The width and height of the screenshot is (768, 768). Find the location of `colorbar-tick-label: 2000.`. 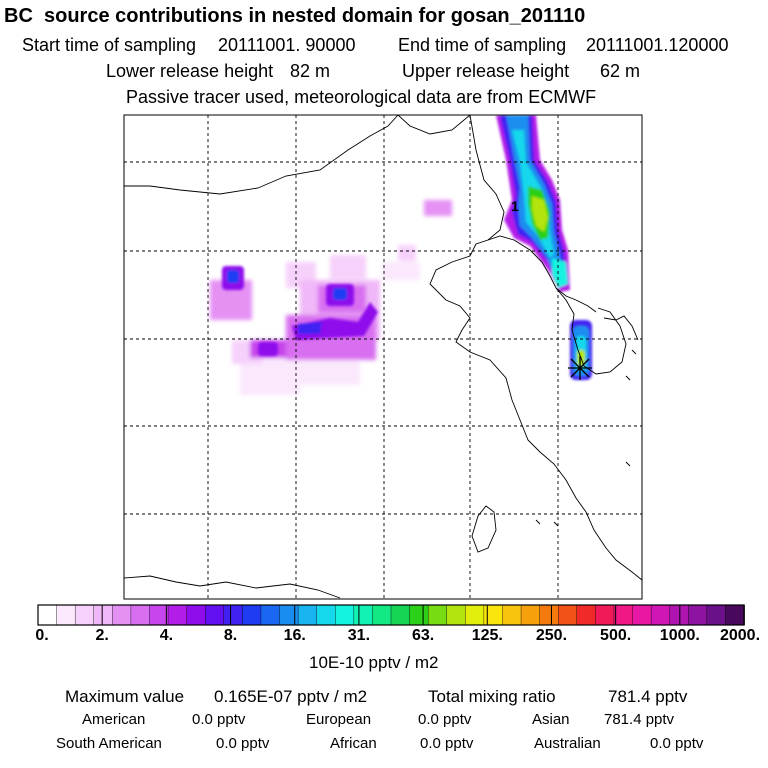

colorbar-tick-label: 2000. is located at coordinates (740, 635).